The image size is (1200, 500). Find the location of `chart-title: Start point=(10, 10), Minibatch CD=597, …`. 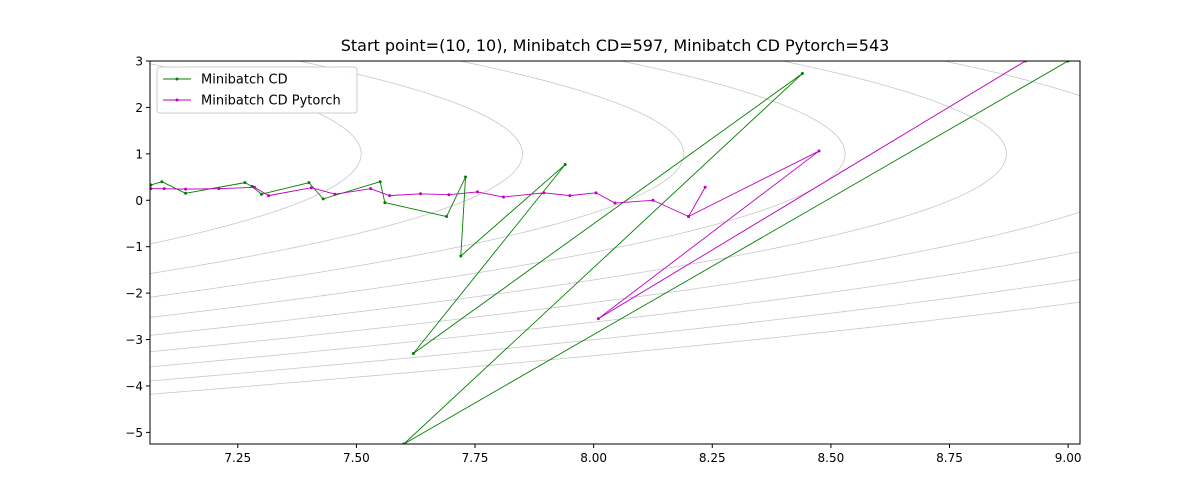

chart-title: Start point=(10, 10), Minibatch CD=597, … is located at coordinates (615, 45).